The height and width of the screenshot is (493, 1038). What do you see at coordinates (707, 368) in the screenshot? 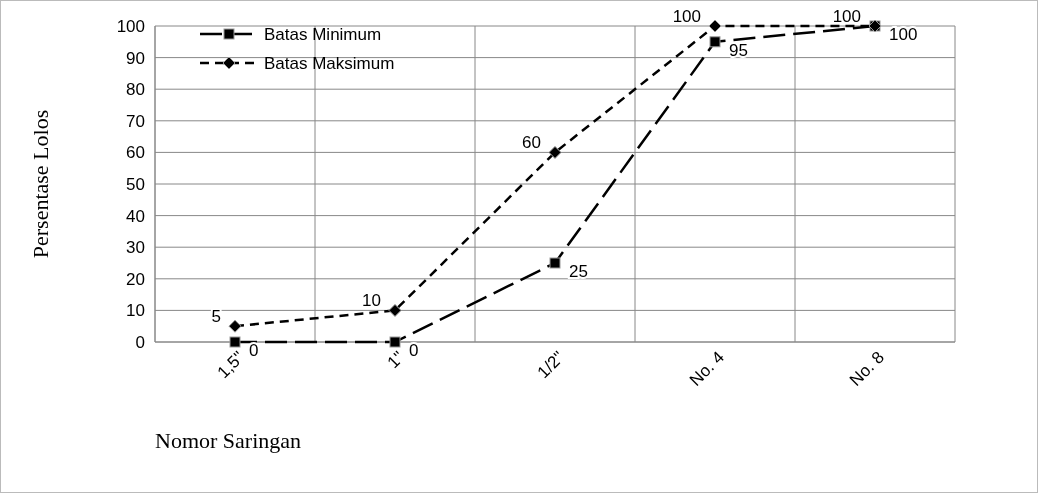
I see `x-tick-label: No. 4` at bounding box center [707, 368].